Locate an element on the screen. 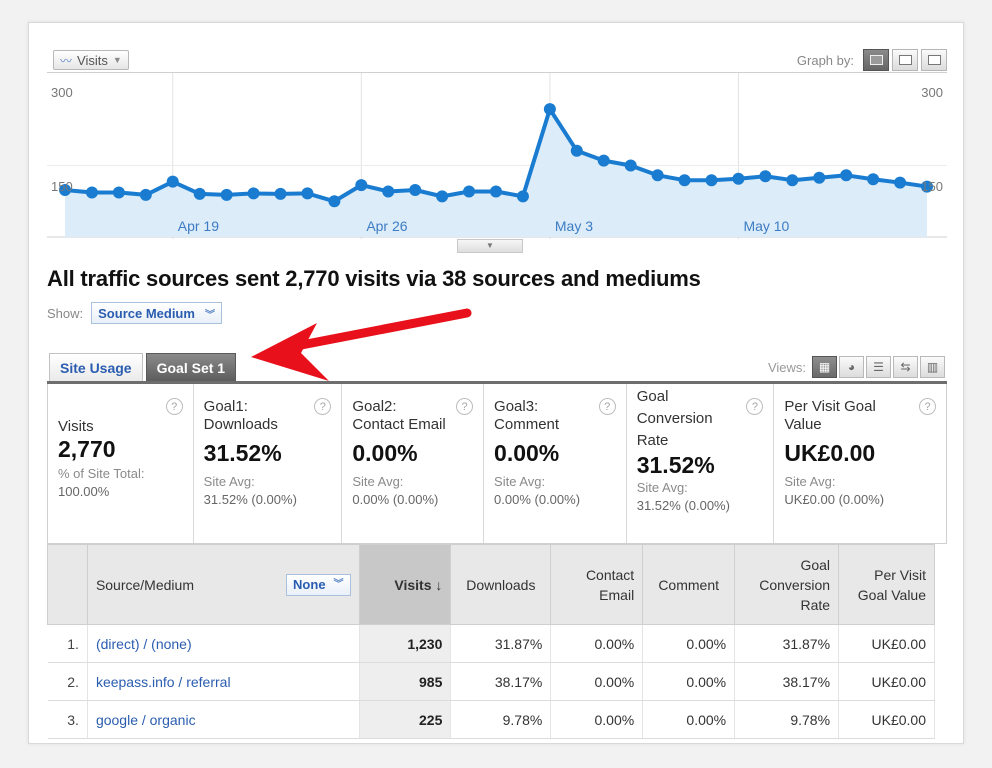 The image size is (992, 768). graph-by-month-button is located at coordinates (934, 60).